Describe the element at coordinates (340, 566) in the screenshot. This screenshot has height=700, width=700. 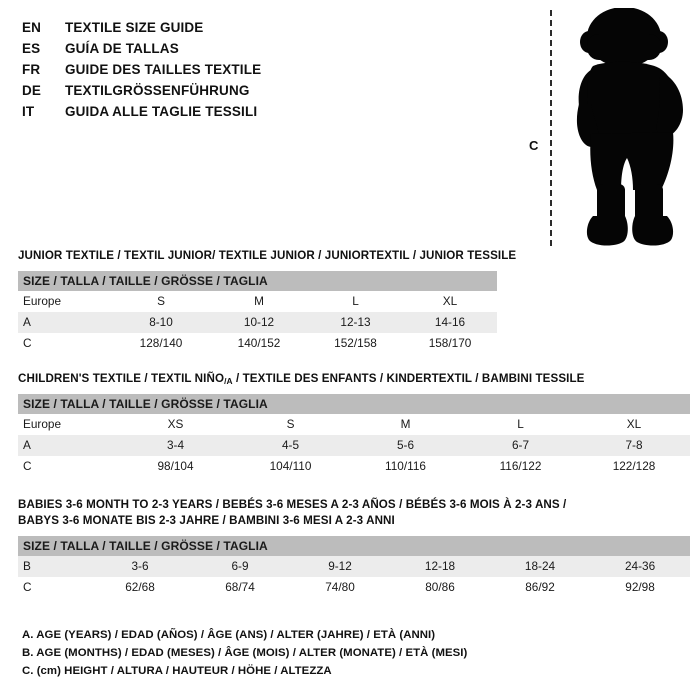
I see `cell: 9-12` at that location.